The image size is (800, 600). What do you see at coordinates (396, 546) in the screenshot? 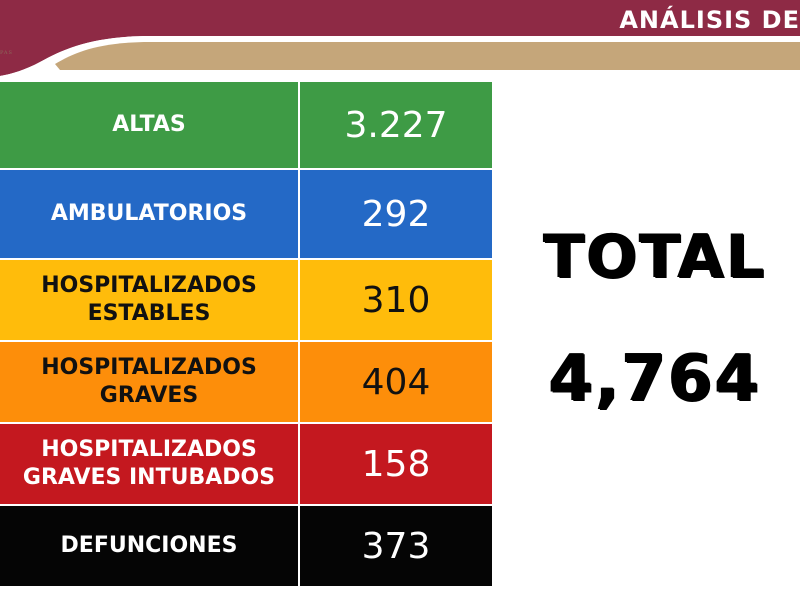
I see `row-value: 373` at bounding box center [396, 546].